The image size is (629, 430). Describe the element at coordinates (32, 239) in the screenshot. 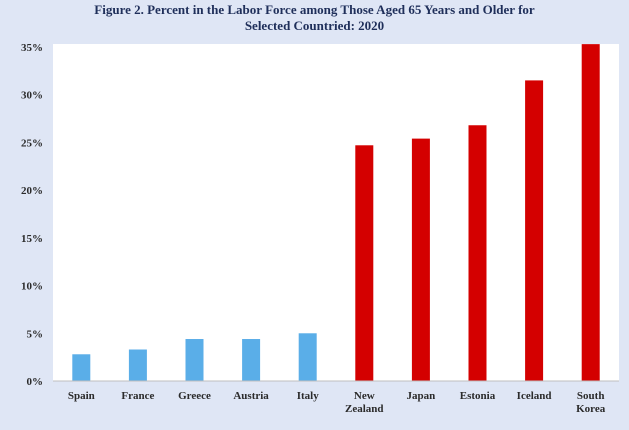

I see `y-tick-label: 15%` at that location.